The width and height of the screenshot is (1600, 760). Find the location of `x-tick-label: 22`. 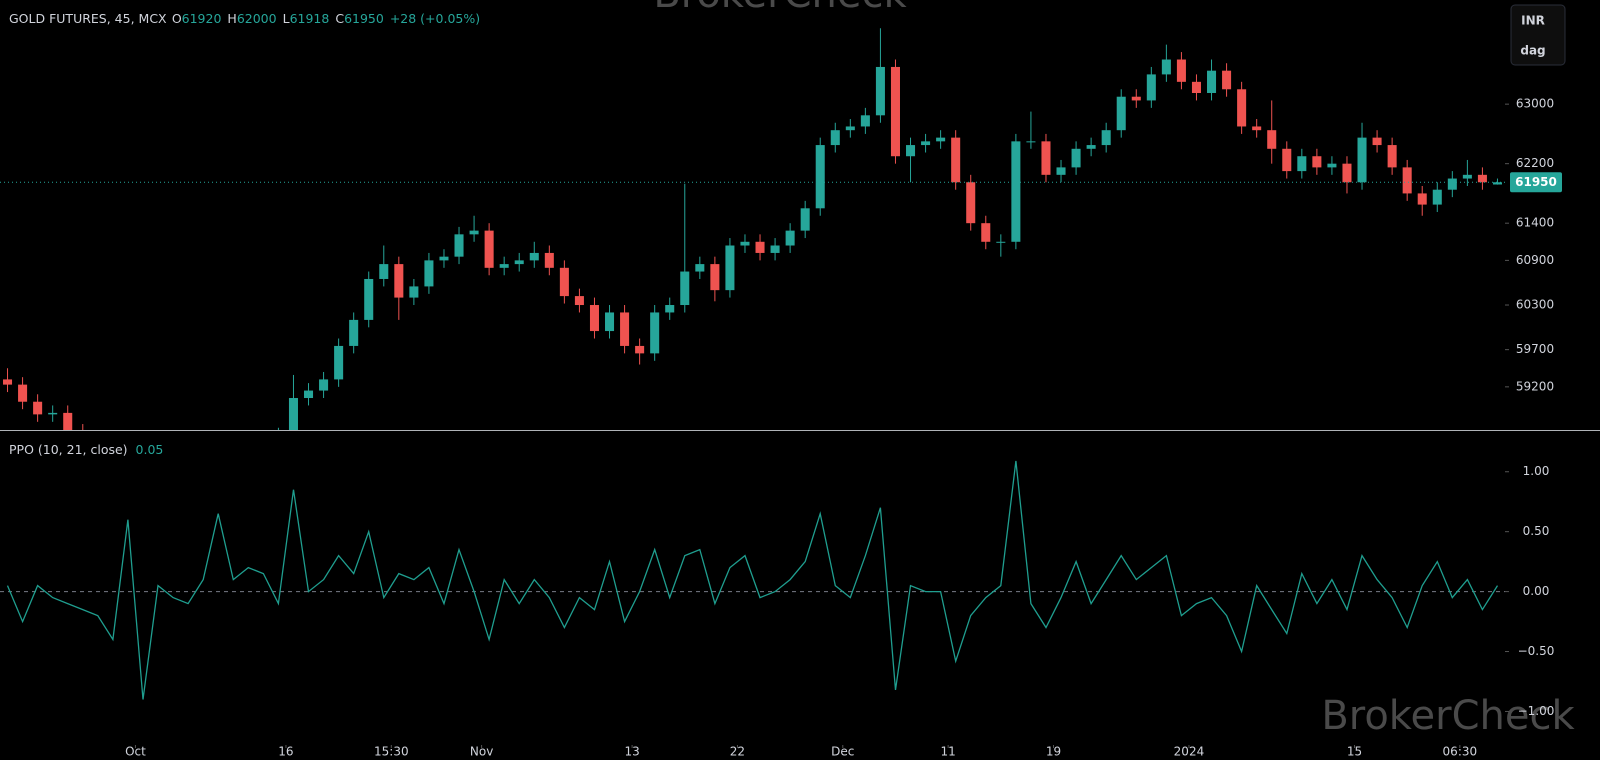

x-tick-label: 22 is located at coordinates (737, 752).